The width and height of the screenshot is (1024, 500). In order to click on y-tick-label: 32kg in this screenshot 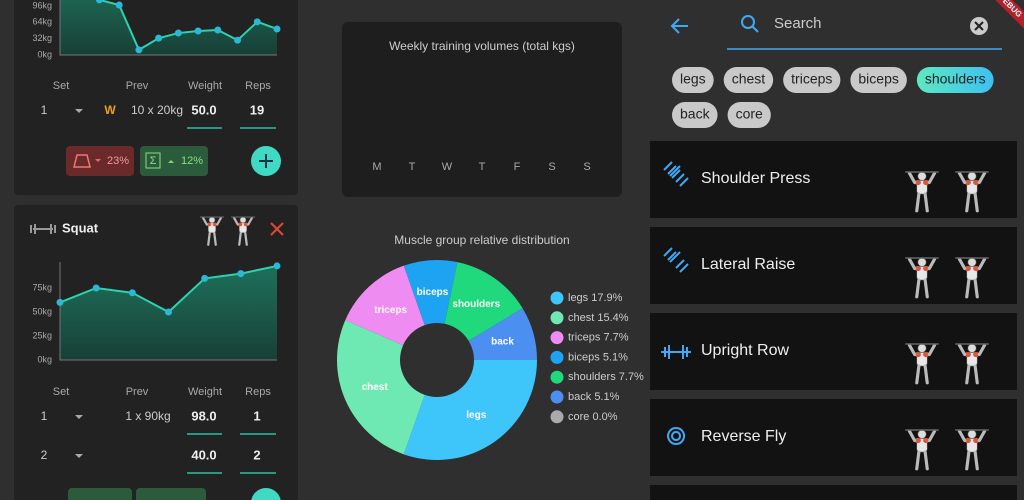, I will do `click(42, 38)`.